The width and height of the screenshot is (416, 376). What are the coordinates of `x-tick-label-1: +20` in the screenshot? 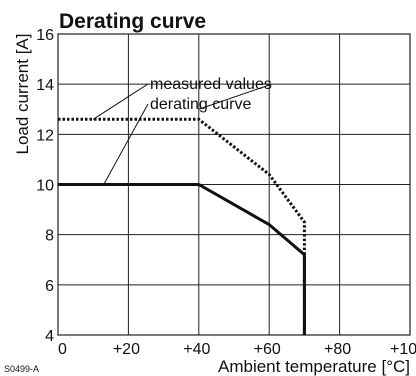 It's located at (126, 349).